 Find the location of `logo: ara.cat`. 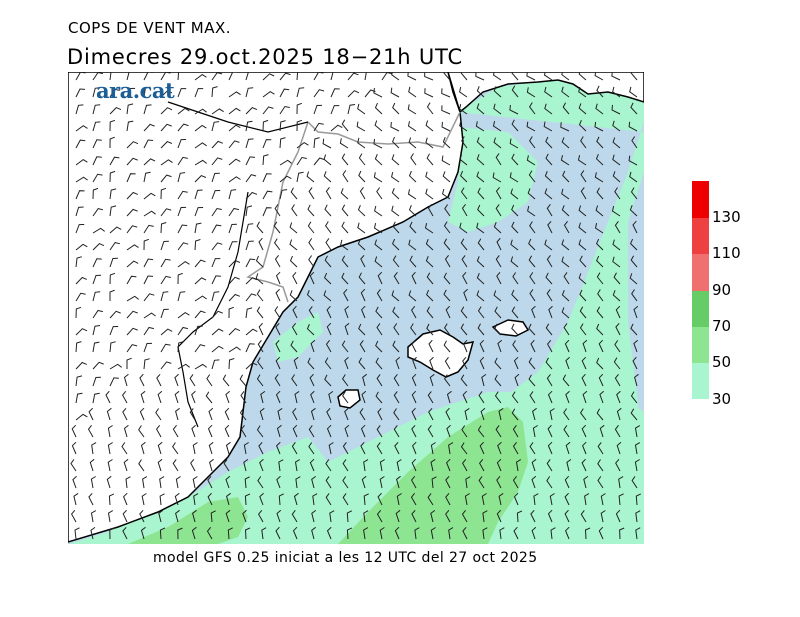

logo: ara.cat is located at coordinates (135, 90).